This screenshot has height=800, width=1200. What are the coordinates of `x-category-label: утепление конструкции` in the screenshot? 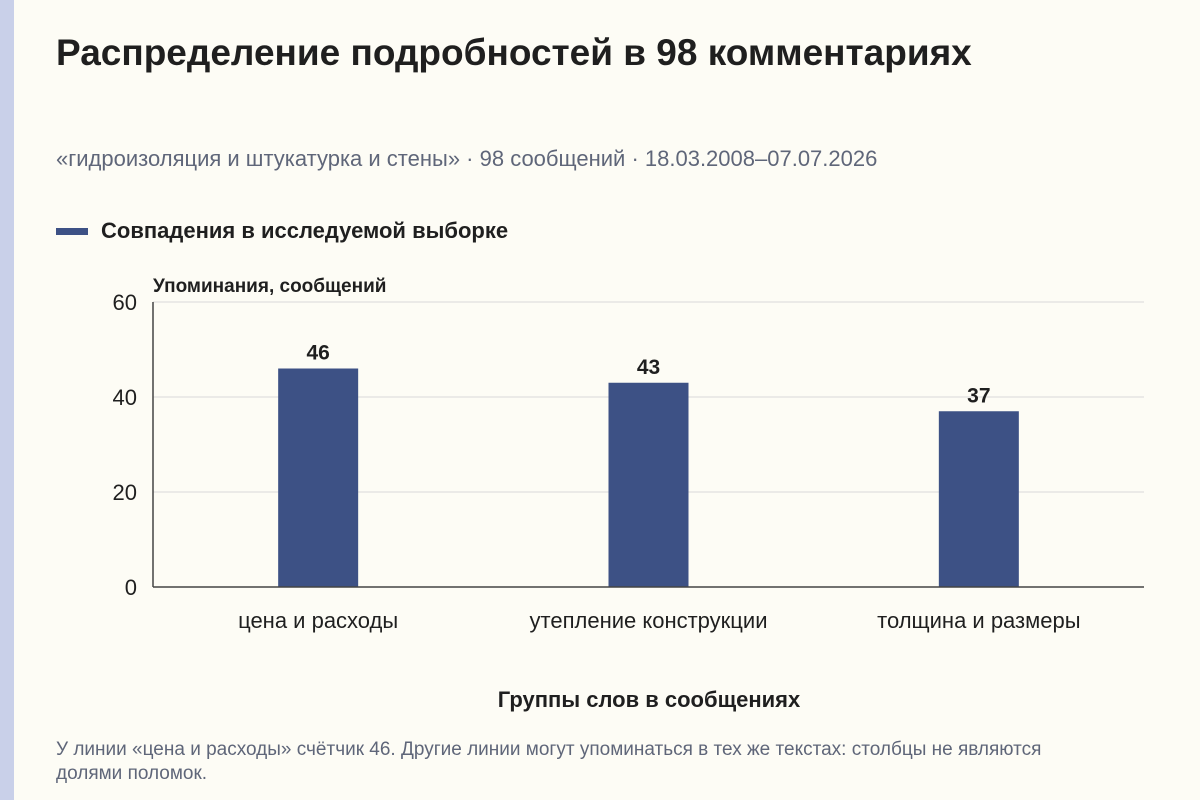 It's located at (649, 620).